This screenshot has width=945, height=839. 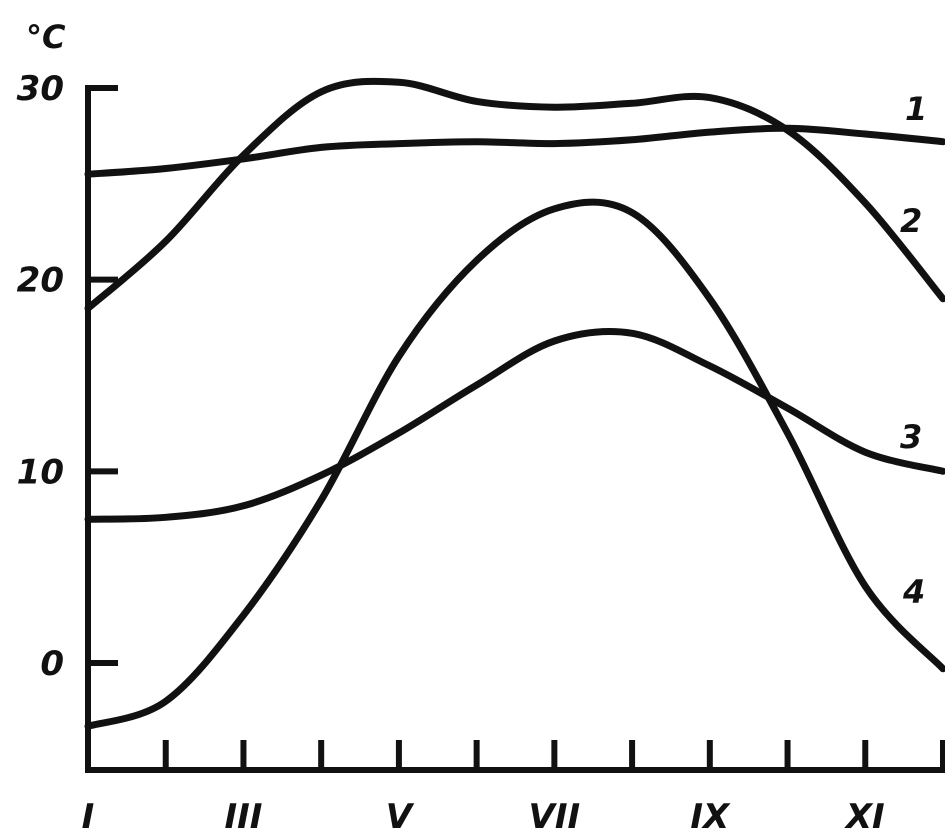 I want to click on x-tick-label: XI, so click(x=864, y=817).